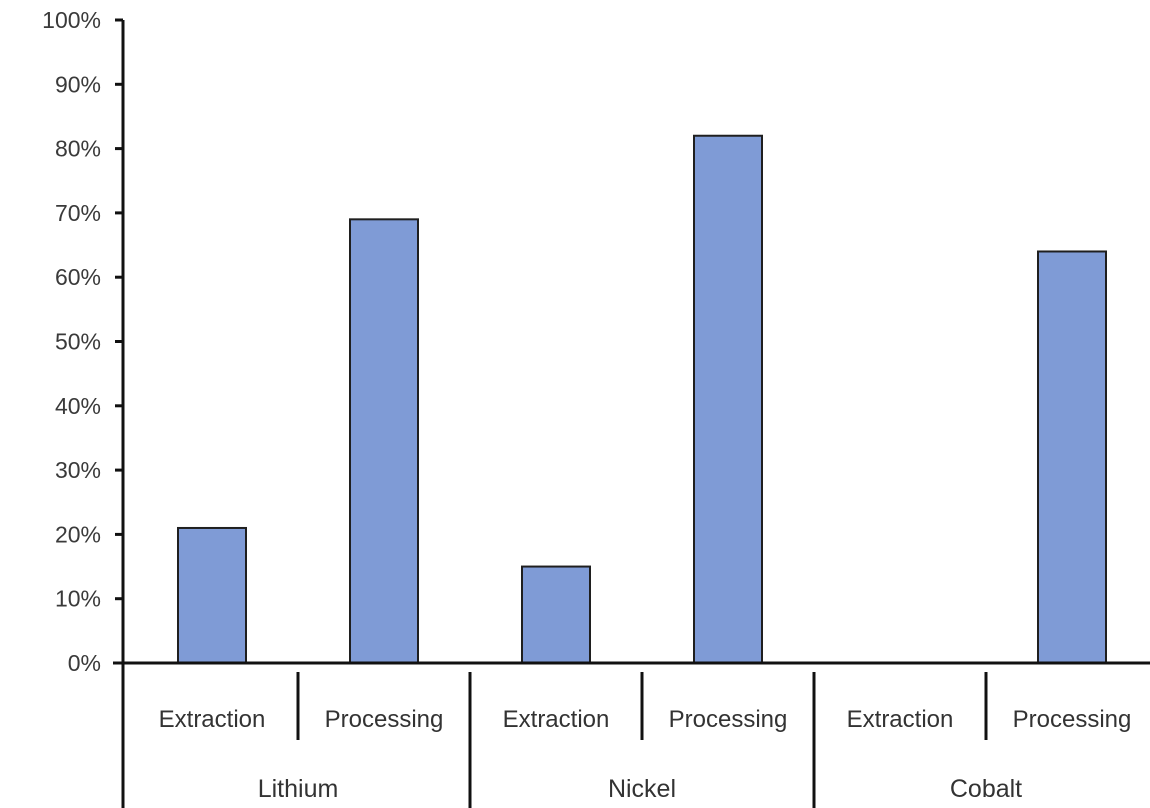 The height and width of the screenshot is (808, 1150). I want to click on bar-cobalt-processing, so click(1072, 457).